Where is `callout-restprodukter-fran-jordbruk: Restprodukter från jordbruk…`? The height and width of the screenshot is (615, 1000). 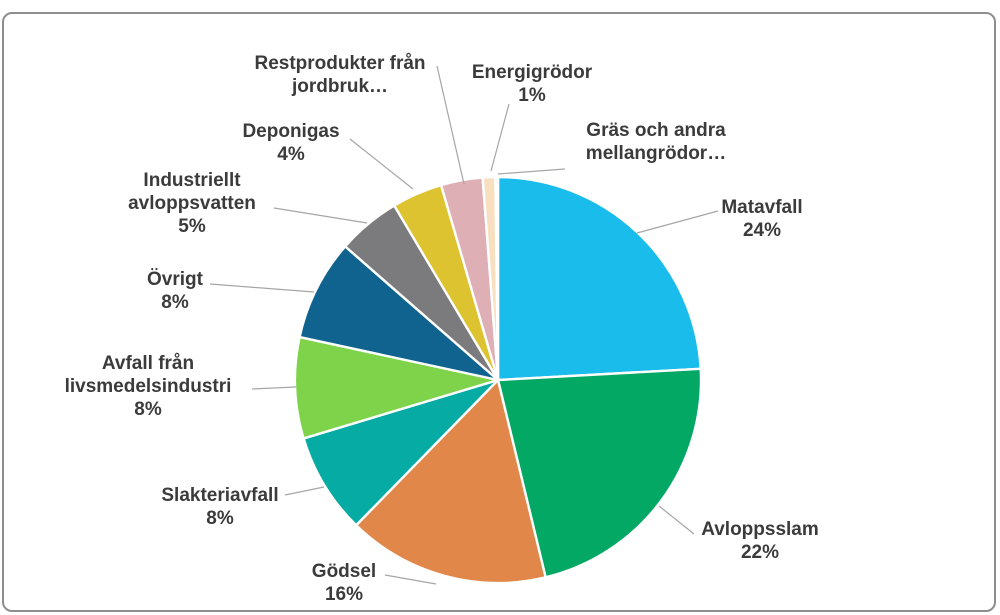 callout-restprodukter-fran-jordbruk: Restprodukter från jordbruk… is located at coordinates (339, 75).